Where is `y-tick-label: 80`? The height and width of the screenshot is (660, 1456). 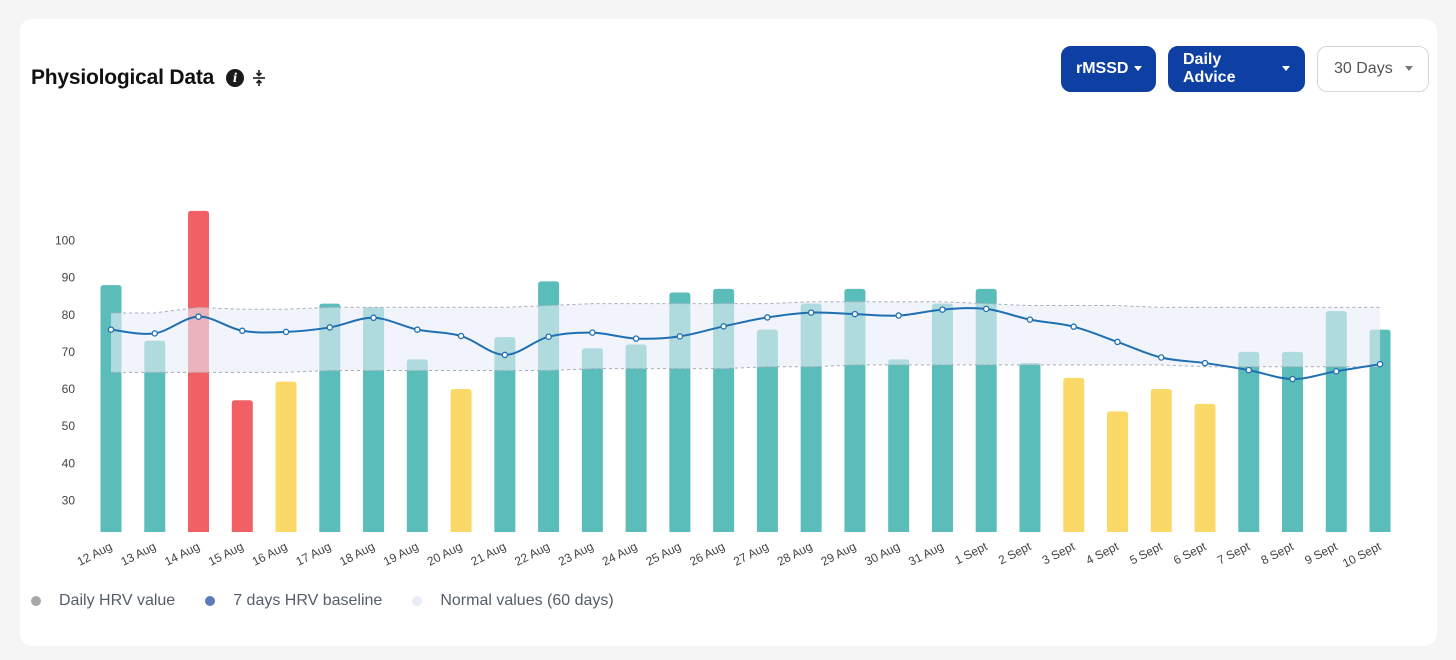
y-tick-label: 80 is located at coordinates (69, 315).